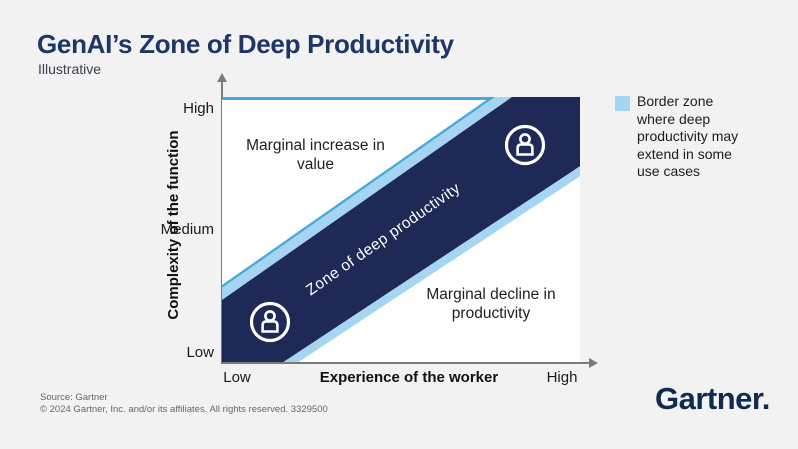 The image size is (798, 449). Describe the element at coordinates (222, 77) in the screenshot. I see `y-axis-arrow-icon` at that location.